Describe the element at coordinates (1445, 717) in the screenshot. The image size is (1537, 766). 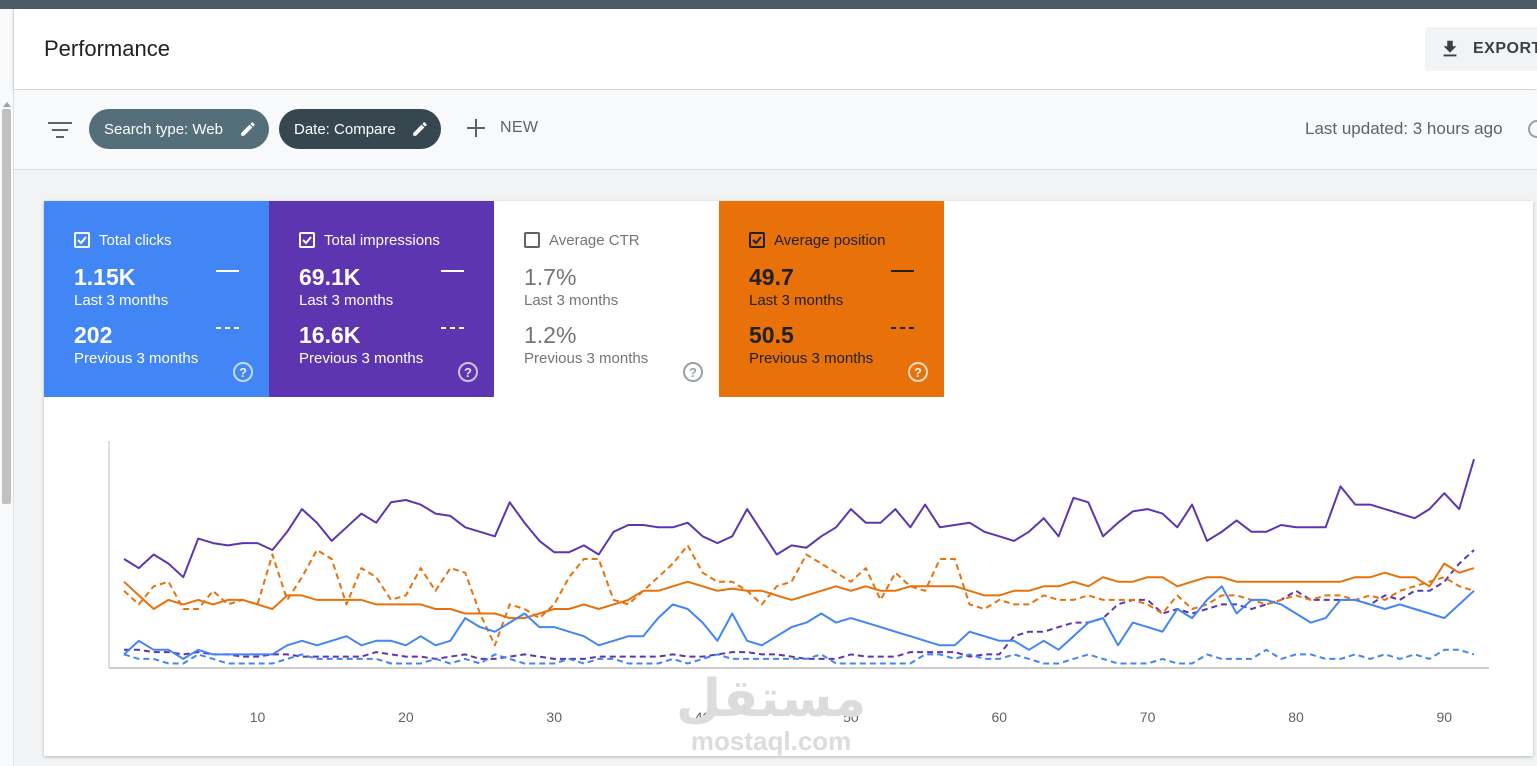
I see `x-tick-label: 90` at that location.